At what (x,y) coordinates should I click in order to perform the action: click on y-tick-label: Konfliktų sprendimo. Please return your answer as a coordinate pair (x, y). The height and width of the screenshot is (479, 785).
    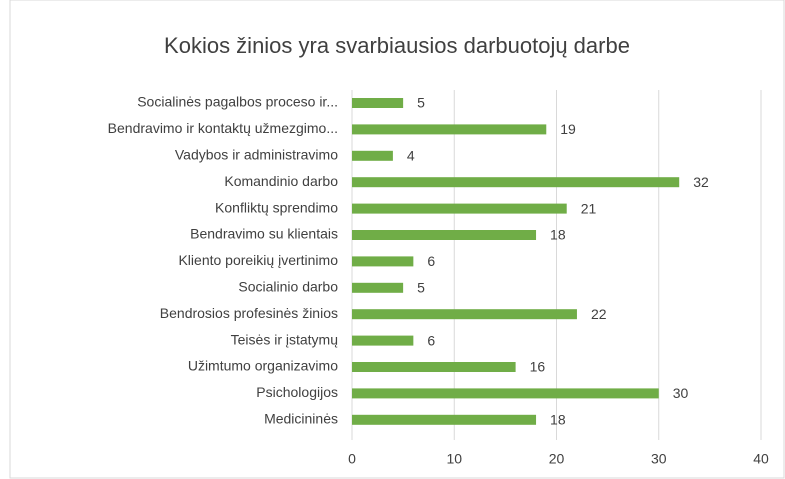
    Looking at the image, I should click on (276, 207).